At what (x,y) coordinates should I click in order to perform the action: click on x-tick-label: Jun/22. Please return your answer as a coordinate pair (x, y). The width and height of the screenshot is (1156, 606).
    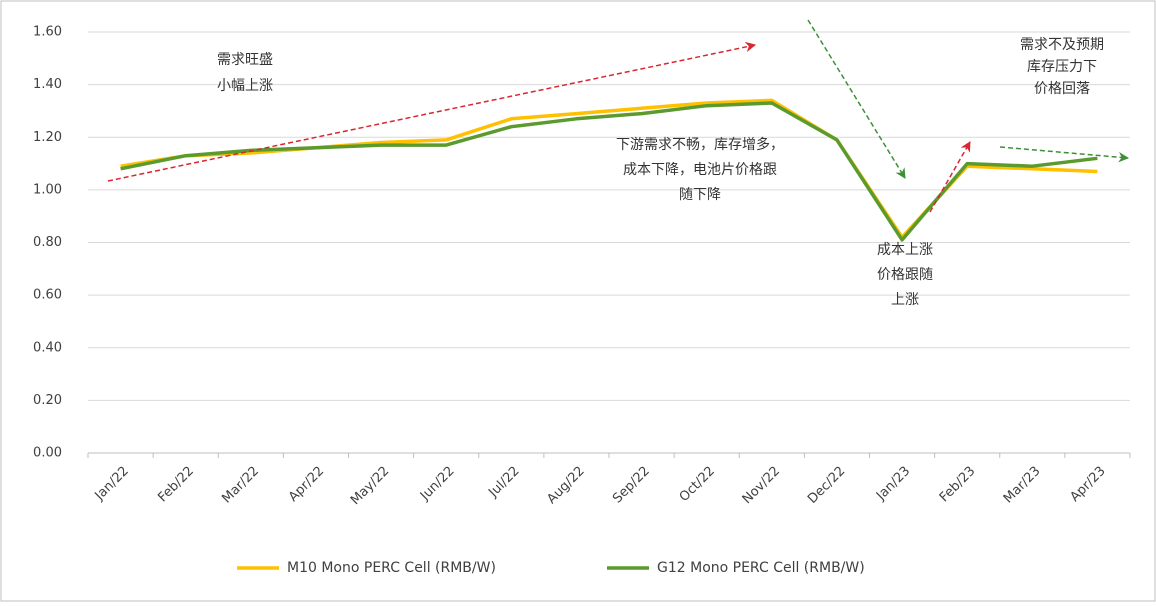
    Looking at the image, I should click on (437, 484).